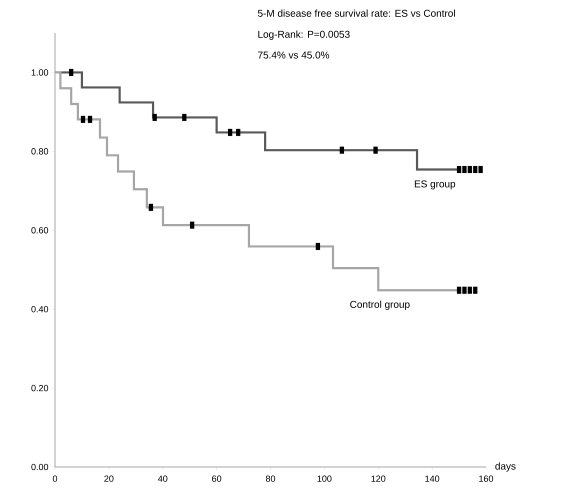 The width and height of the screenshot is (576, 501). I want to click on y-tick-label: 1.00, so click(40, 72).